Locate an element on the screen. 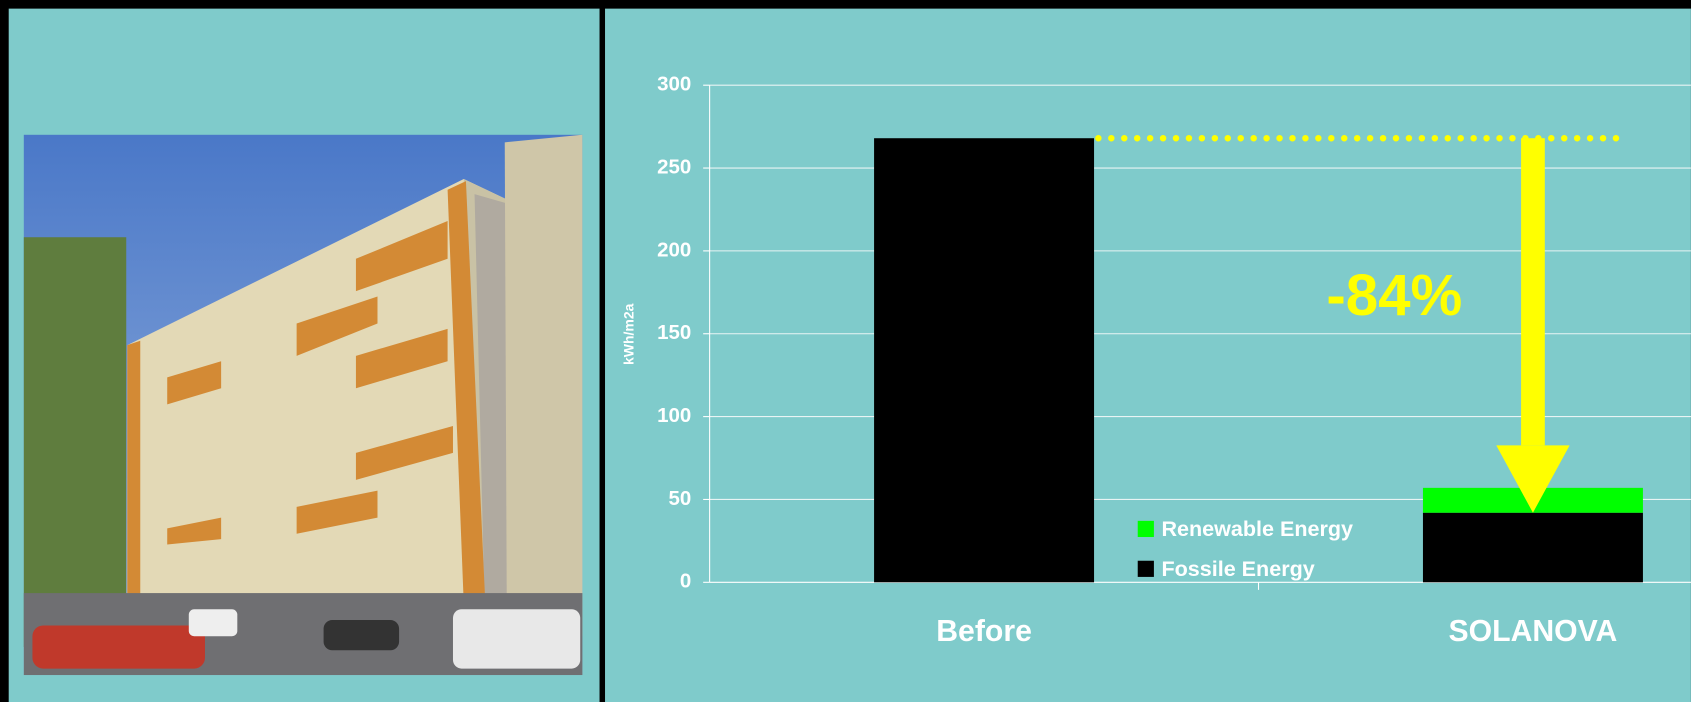  x-tick-label: SOLANOVA is located at coordinates (1533, 631).